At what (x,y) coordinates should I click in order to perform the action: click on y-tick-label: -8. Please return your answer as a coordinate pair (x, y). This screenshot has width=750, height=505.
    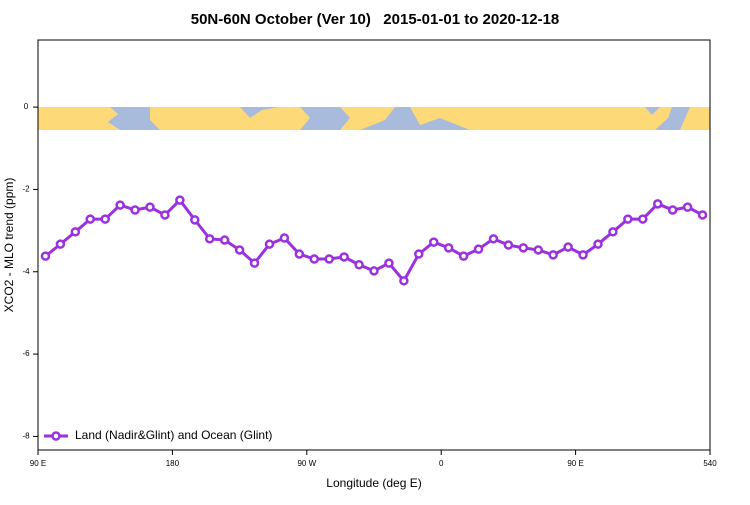
    Looking at the image, I should click on (26, 436).